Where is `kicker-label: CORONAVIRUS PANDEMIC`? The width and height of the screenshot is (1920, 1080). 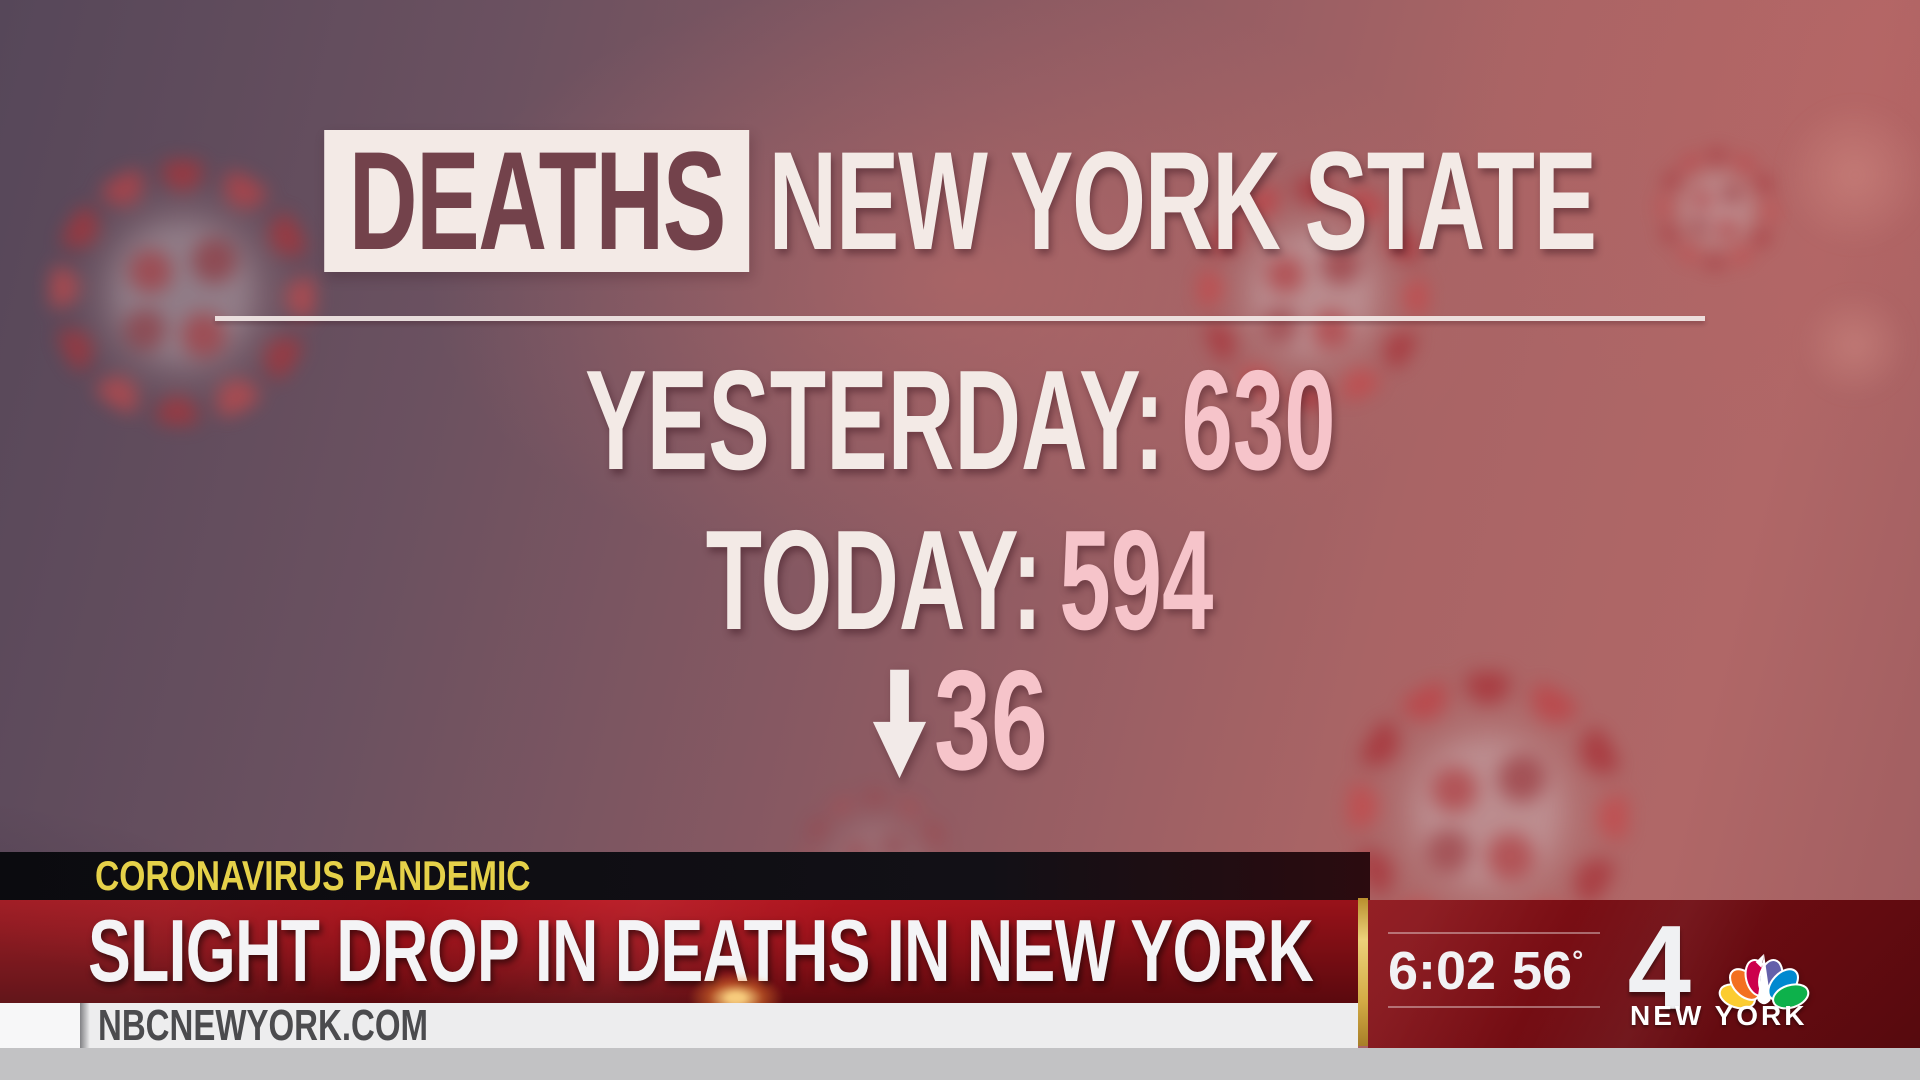
kicker-label: CORONAVIRUS PANDEMIC is located at coordinates (313, 875).